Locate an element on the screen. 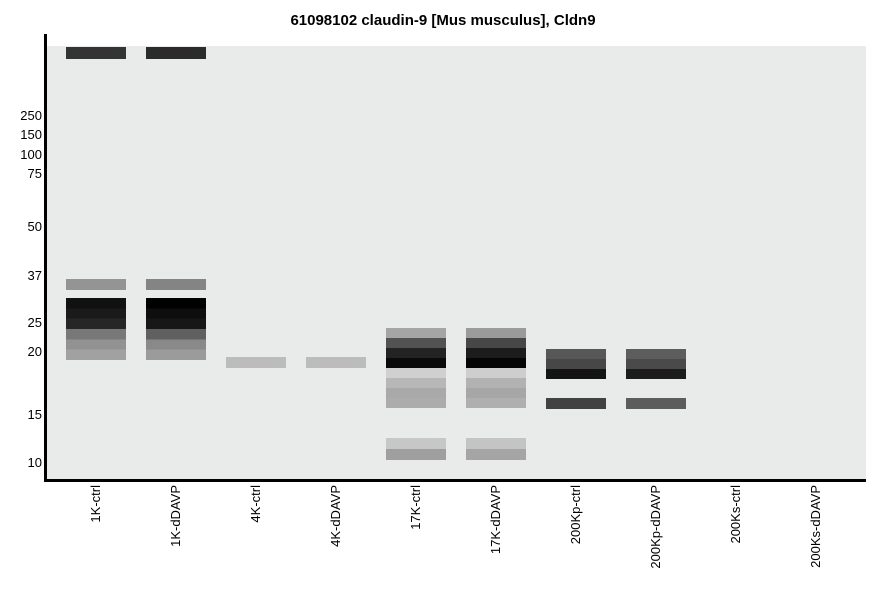  y-axis-line is located at coordinates (45, 258).